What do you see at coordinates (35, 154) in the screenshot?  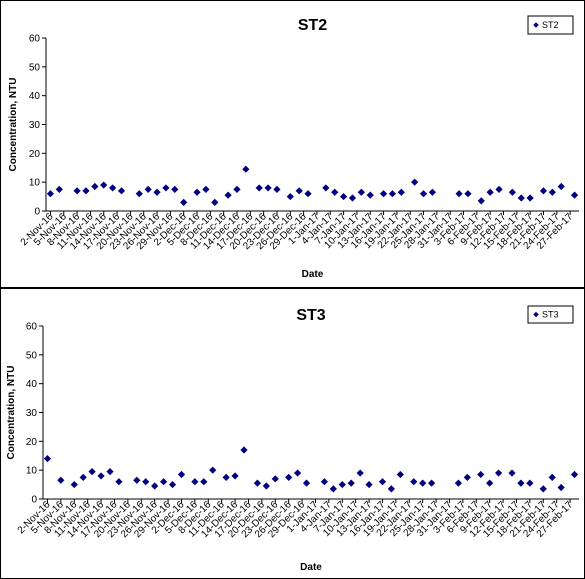 I see `y-tick-label: 20` at bounding box center [35, 154].